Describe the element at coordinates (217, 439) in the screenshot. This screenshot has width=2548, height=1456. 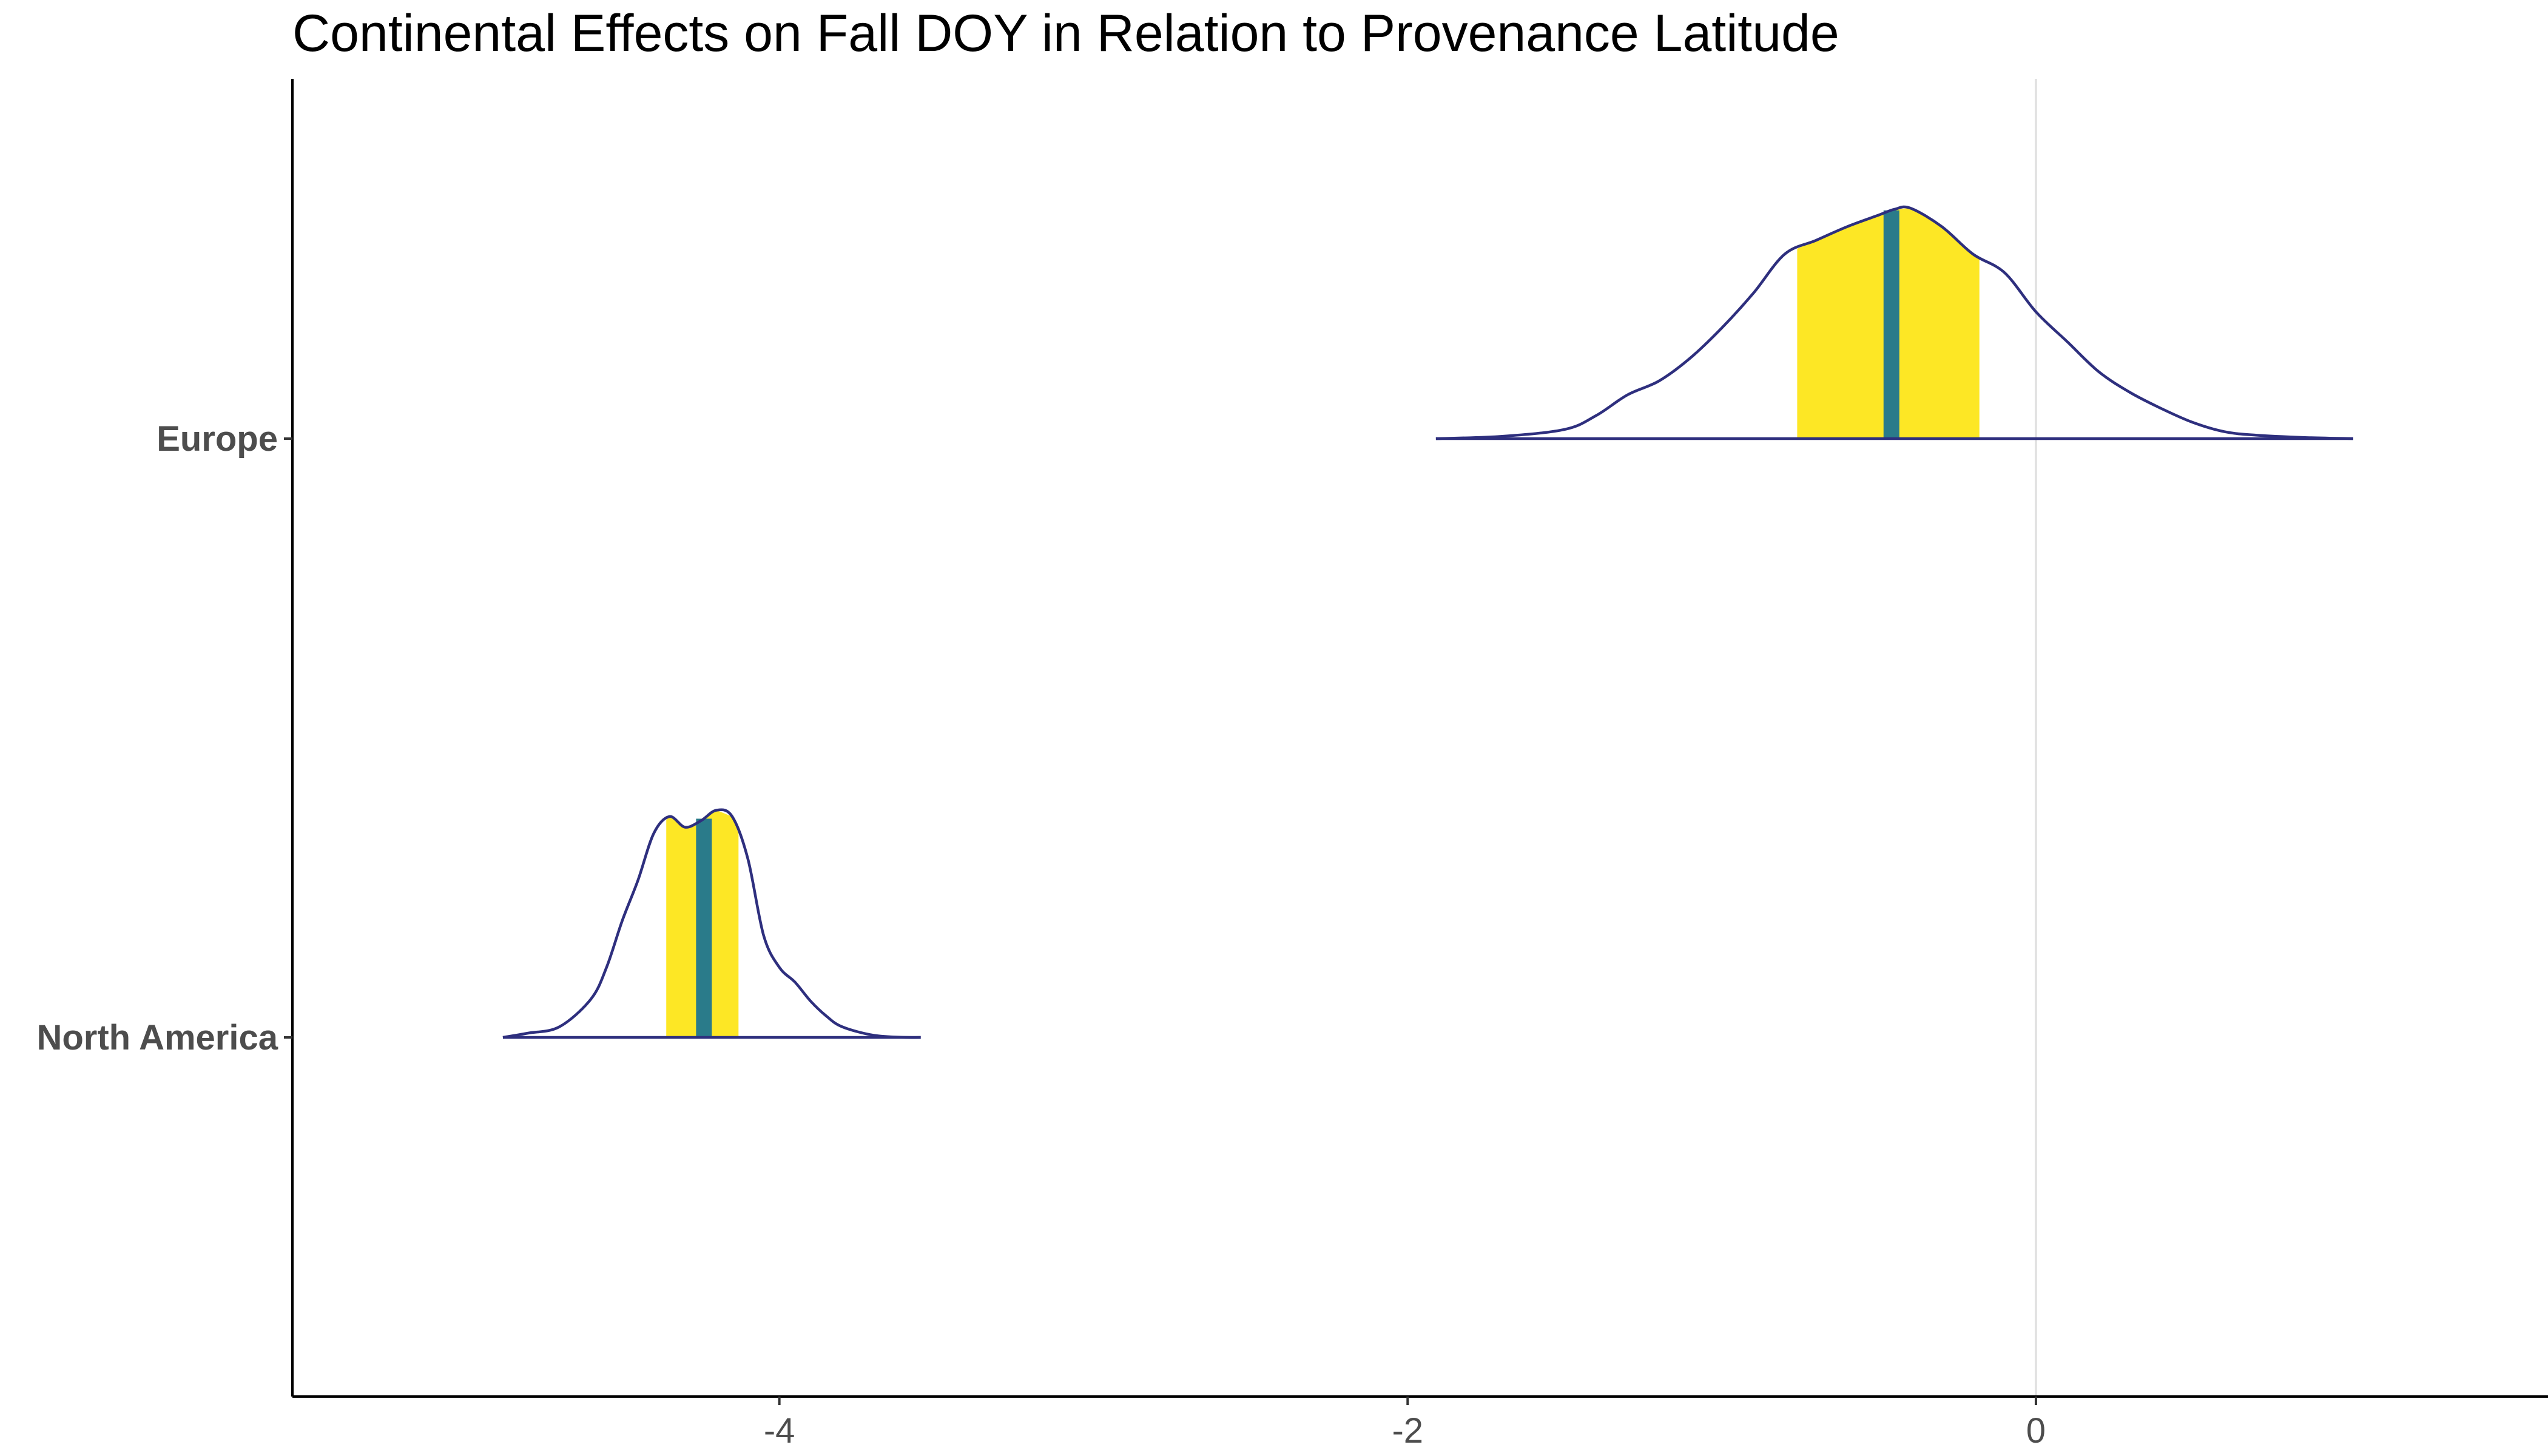
I see `y-tick-label: Europe` at that location.